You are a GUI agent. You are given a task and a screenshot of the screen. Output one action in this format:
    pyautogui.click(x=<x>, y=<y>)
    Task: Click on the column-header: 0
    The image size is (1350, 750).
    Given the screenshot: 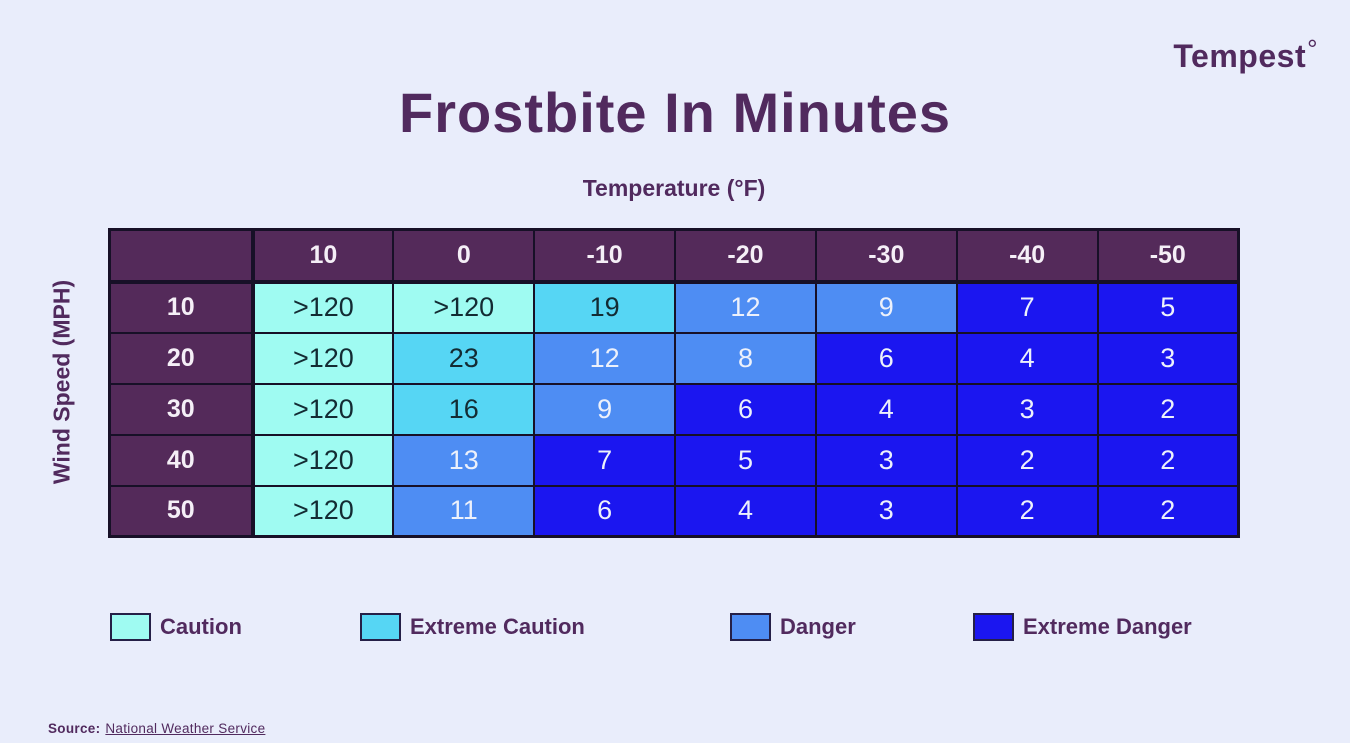 What is the action you would take?
    pyautogui.click(x=464, y=256)
    